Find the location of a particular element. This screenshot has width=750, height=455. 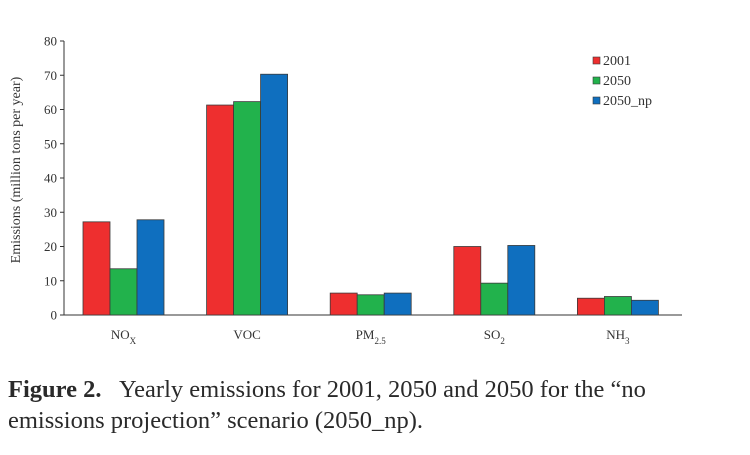

figure-caption-label: Figure 2. is located at coordinates (55, 389).